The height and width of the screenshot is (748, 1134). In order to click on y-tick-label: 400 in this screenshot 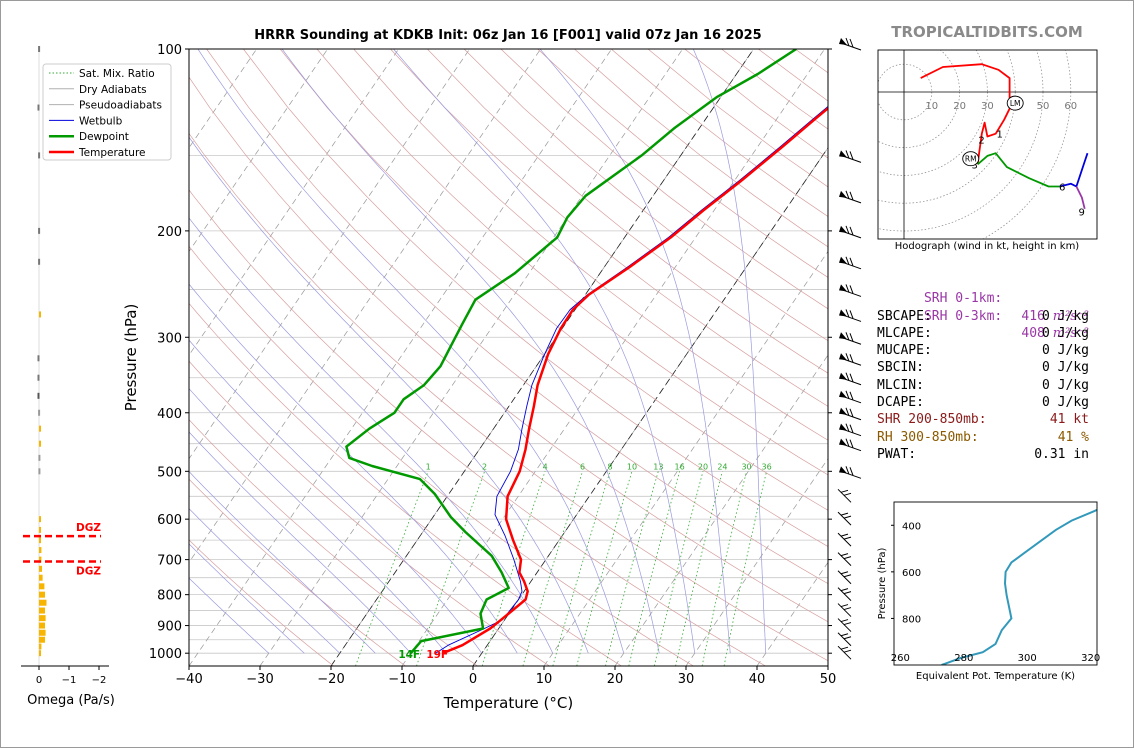, I will do `click(169, 414)`.